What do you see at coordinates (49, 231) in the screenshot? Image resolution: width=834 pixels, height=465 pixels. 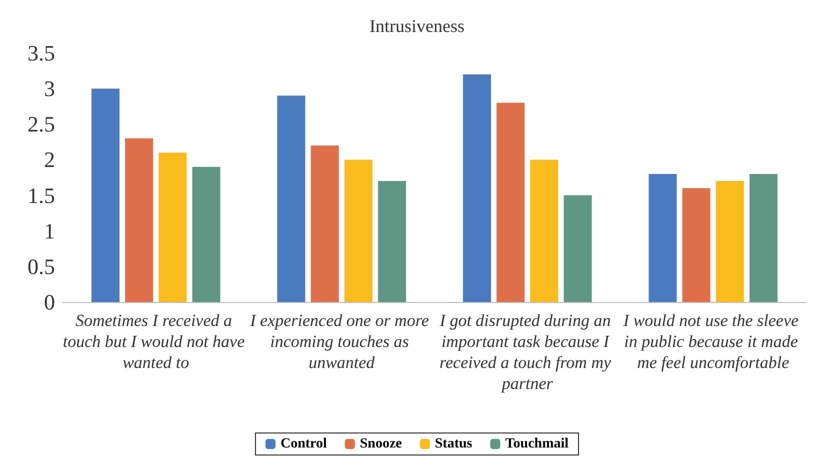 I see `y-tick-label: 1` at bounding box center [49, 231].